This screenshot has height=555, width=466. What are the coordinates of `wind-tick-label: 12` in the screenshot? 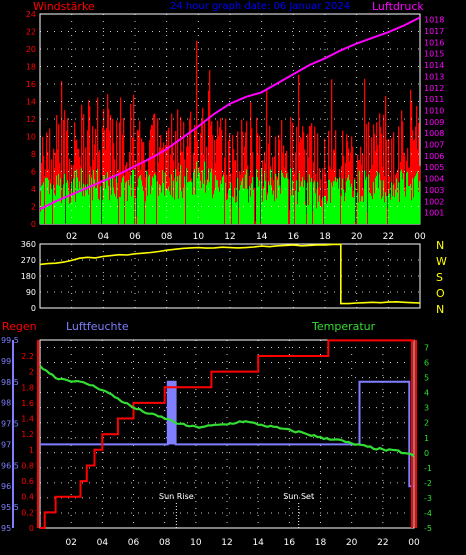 It's located at (31, 119).